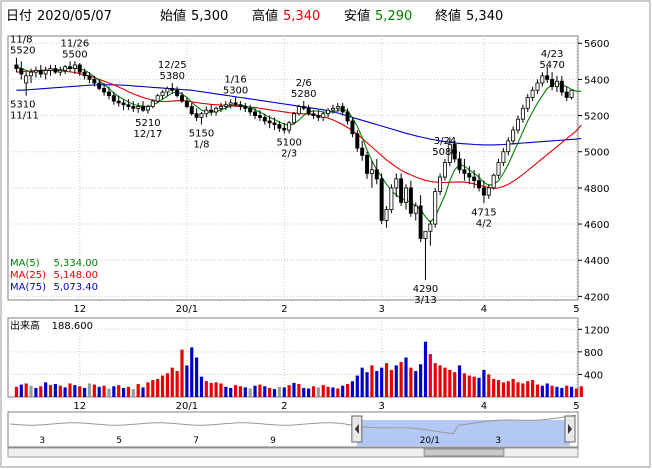 The height and width of the screenshot is (469, 652). I want to click on price-annotation: 1/16, so click(235, 79).